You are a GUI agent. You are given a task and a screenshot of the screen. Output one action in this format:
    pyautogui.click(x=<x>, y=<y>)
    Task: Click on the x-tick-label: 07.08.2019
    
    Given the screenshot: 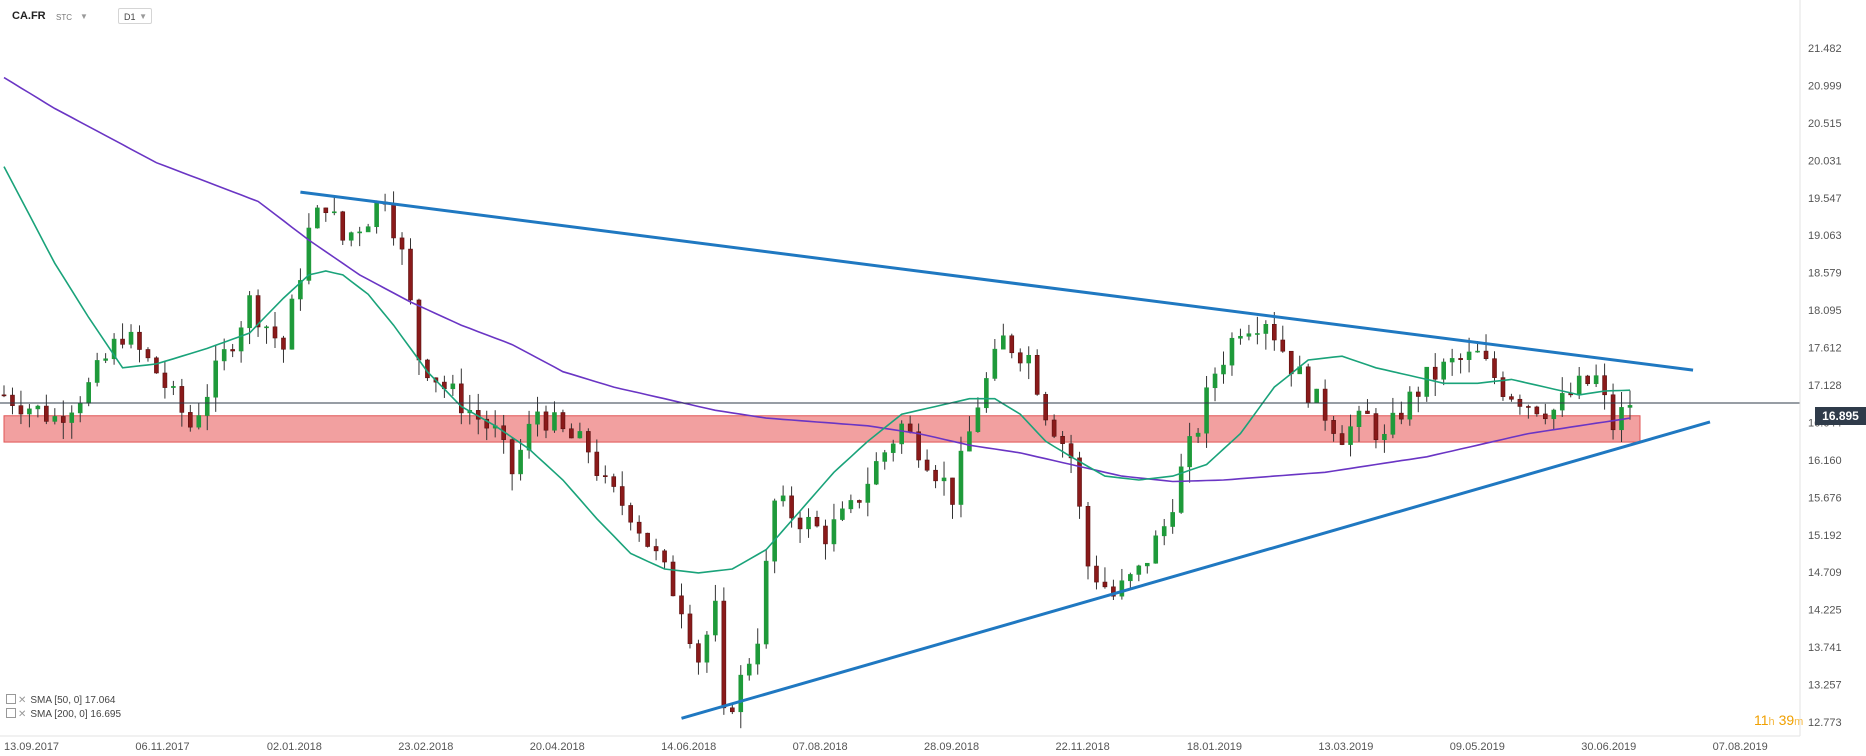 What is the action you would take?
    pyautogui.click(x=1740, y=747)
    